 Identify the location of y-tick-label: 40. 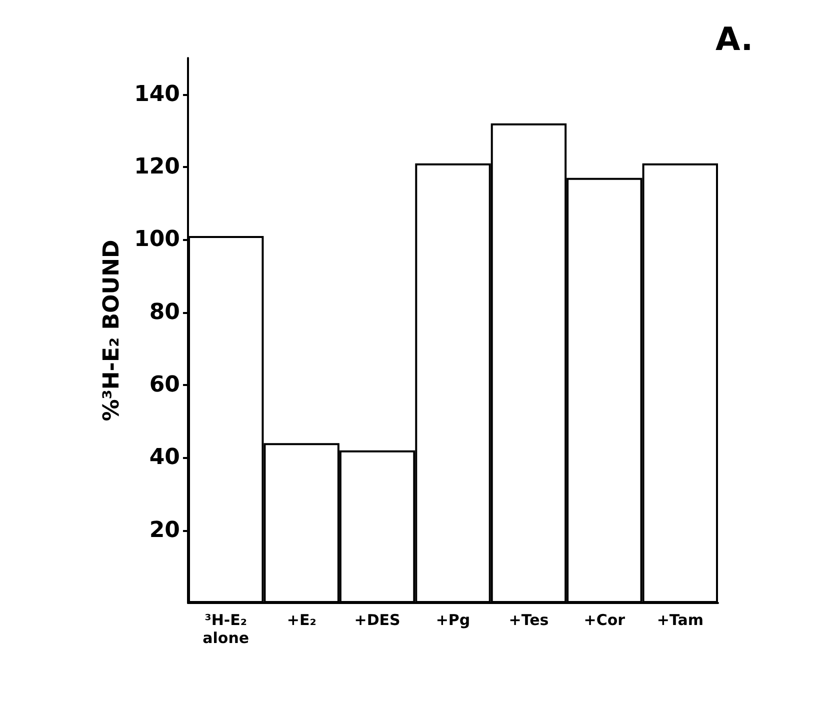
(164, 457).